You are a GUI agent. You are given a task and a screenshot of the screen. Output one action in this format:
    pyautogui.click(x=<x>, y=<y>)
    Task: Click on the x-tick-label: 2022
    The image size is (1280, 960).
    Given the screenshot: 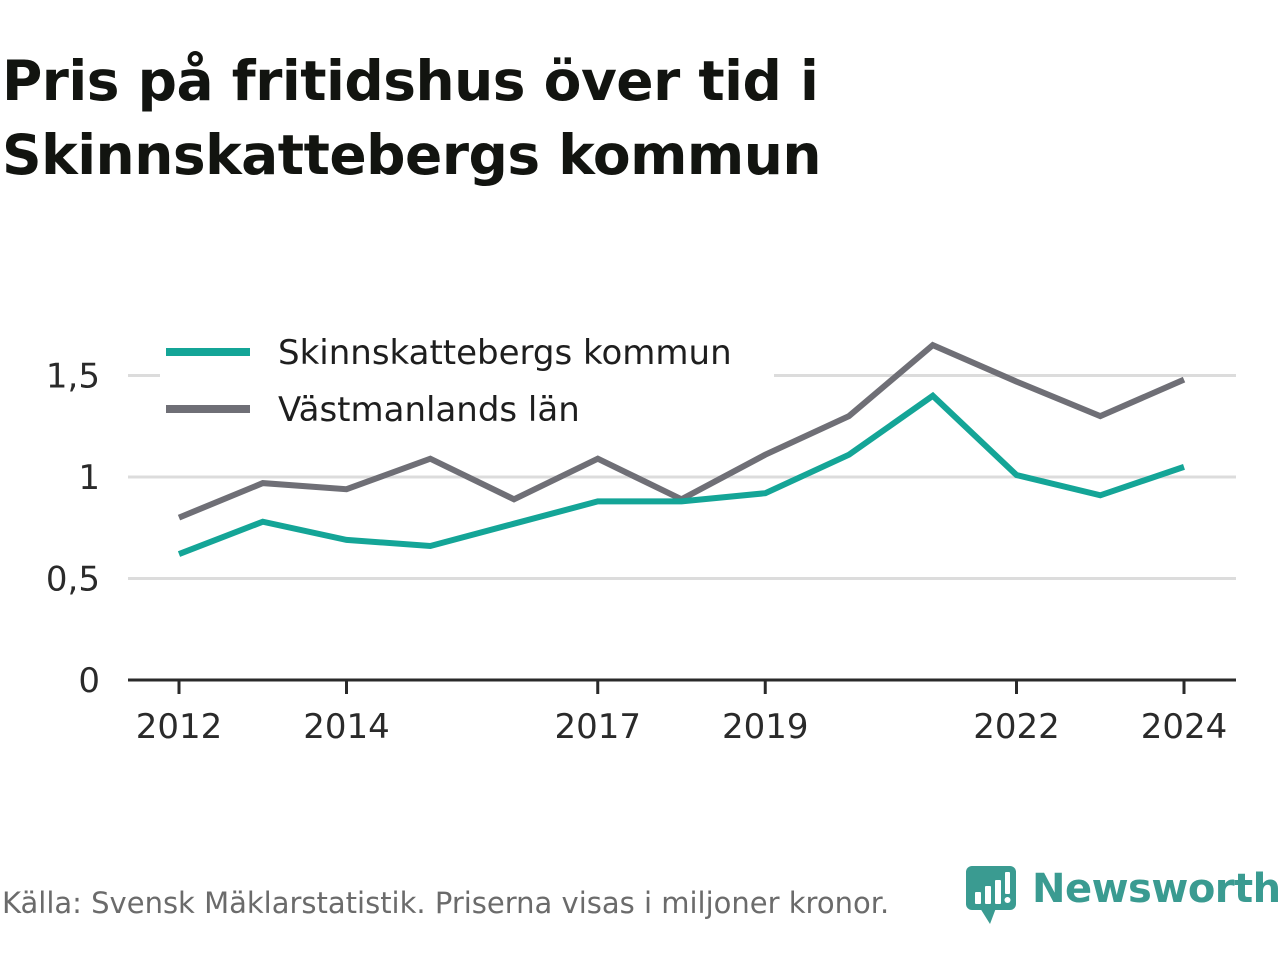 What is the action you would take?
    pyautogui.click(x=1016, y=727)
    